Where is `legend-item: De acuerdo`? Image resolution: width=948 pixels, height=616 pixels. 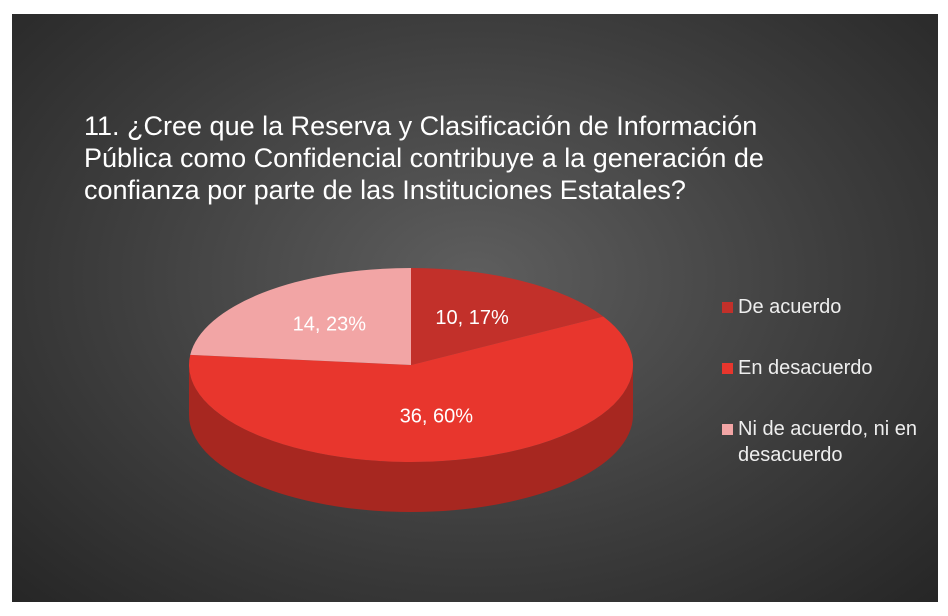 legend-item: De acuerdo is located at coordinates (822, 307).